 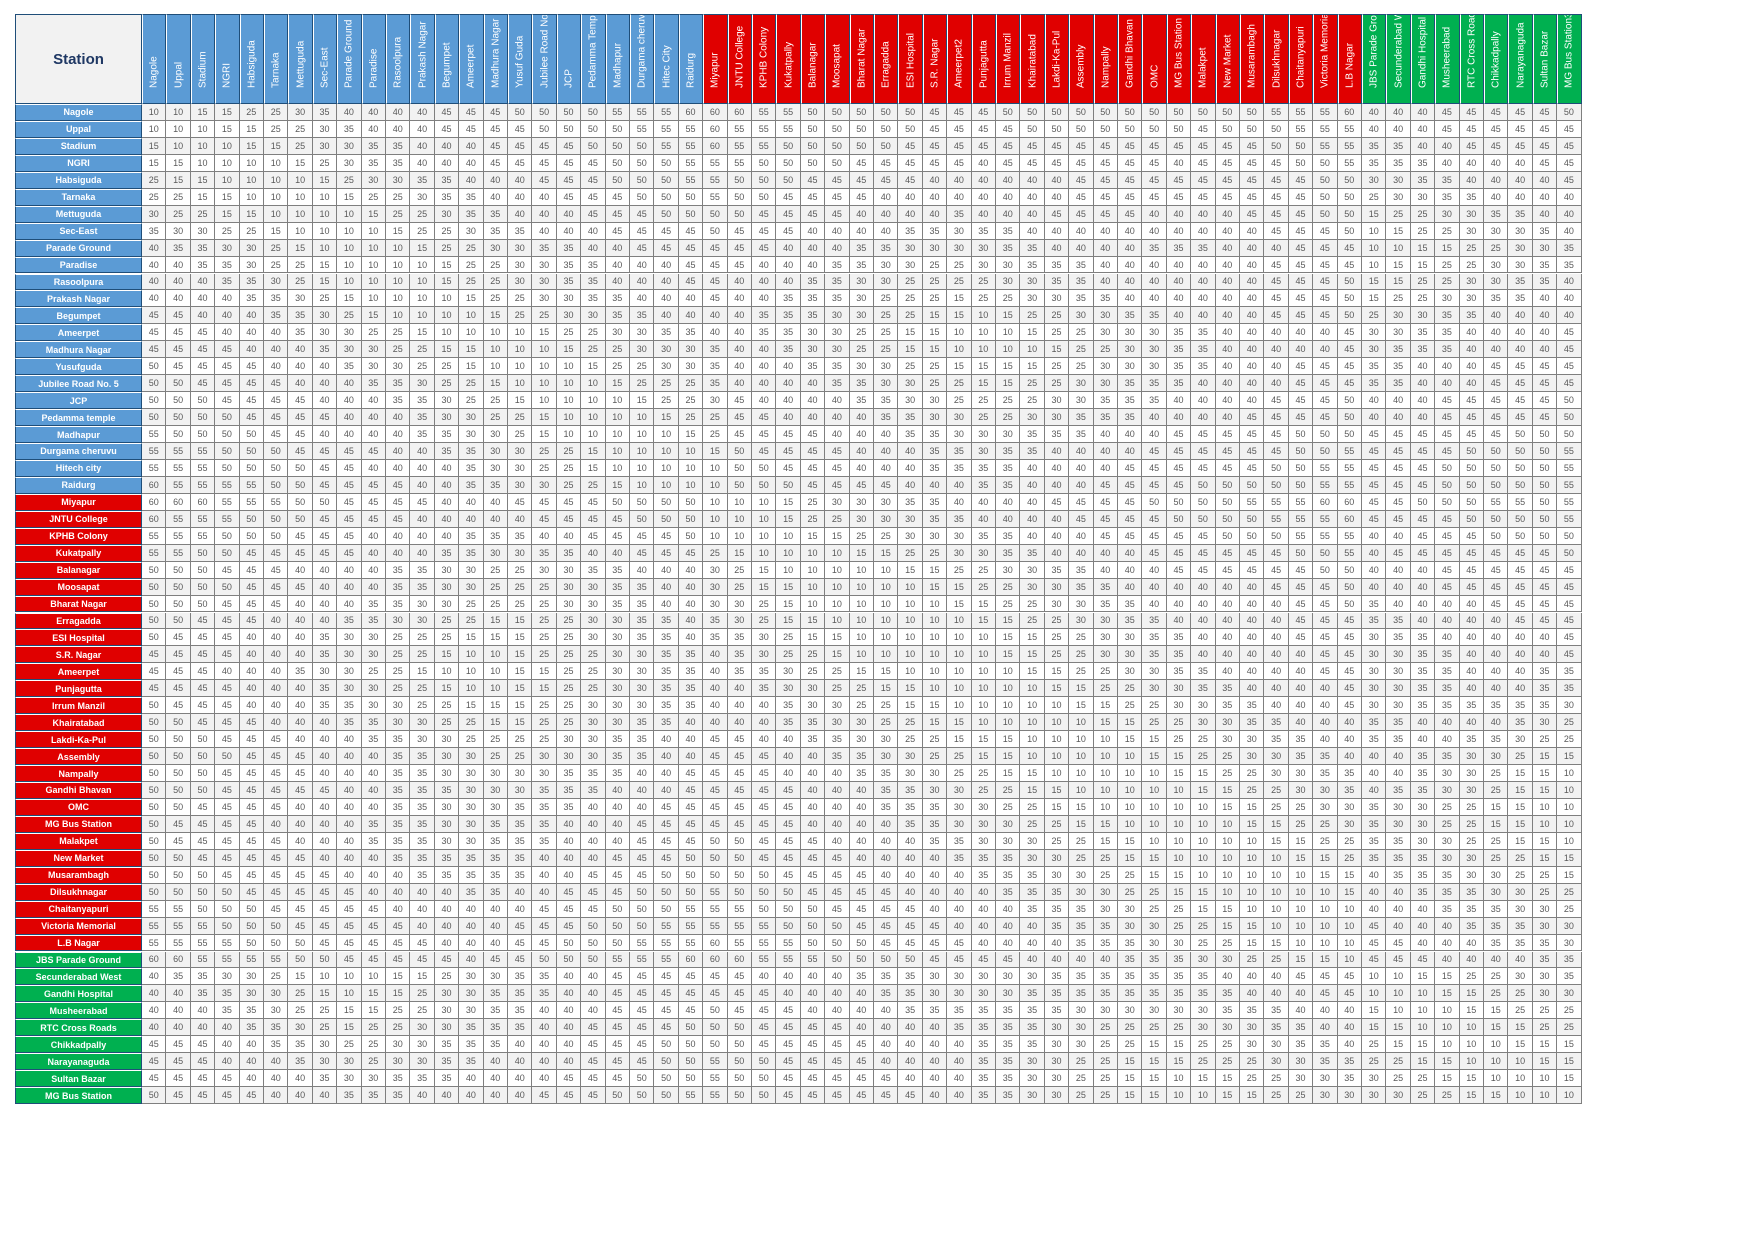 I want to click on column-header: Paradise, so click(x=373, y=59).